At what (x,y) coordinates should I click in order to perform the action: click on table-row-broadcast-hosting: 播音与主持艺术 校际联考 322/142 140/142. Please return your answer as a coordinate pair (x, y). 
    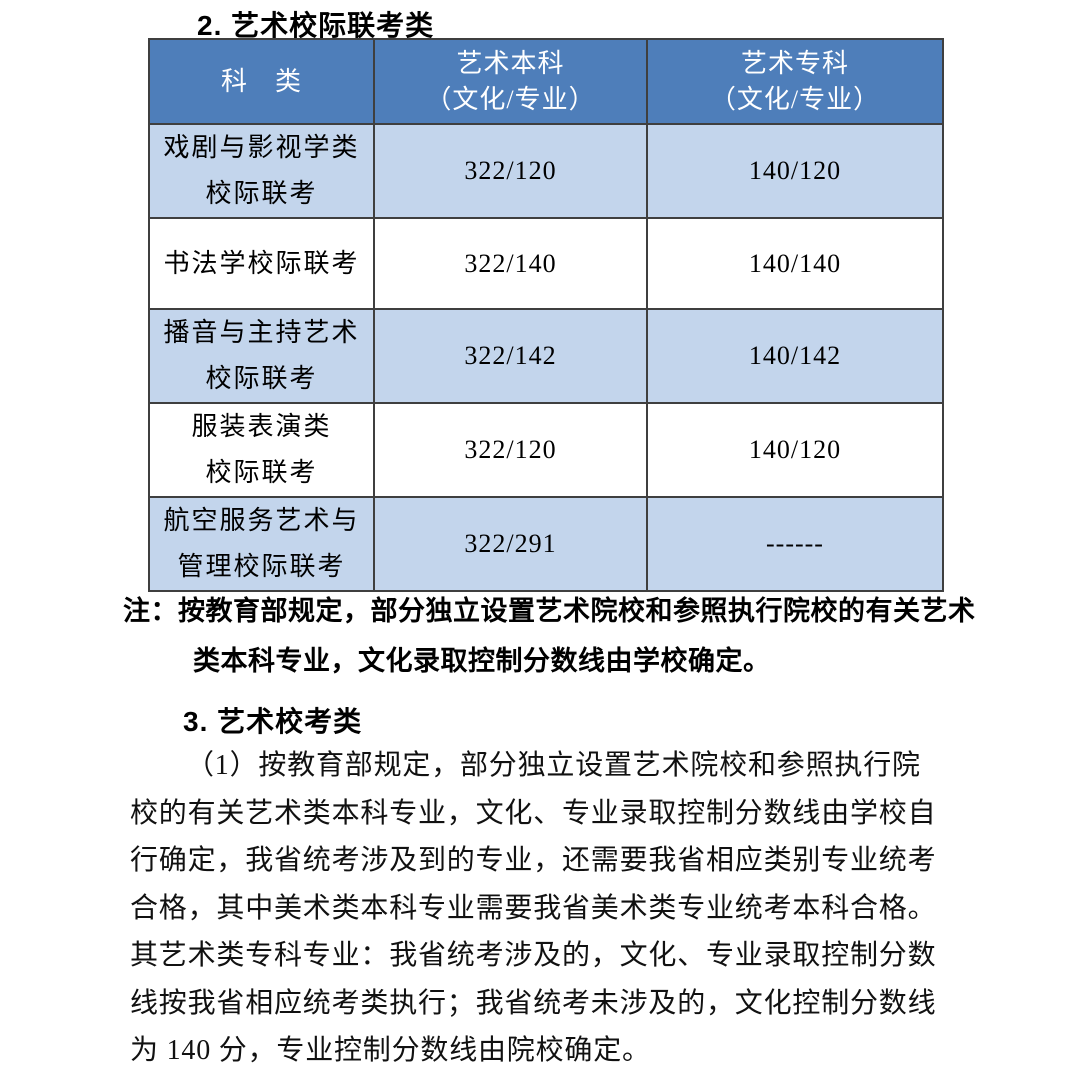
    Looking at the image, I should click on (546, 356).